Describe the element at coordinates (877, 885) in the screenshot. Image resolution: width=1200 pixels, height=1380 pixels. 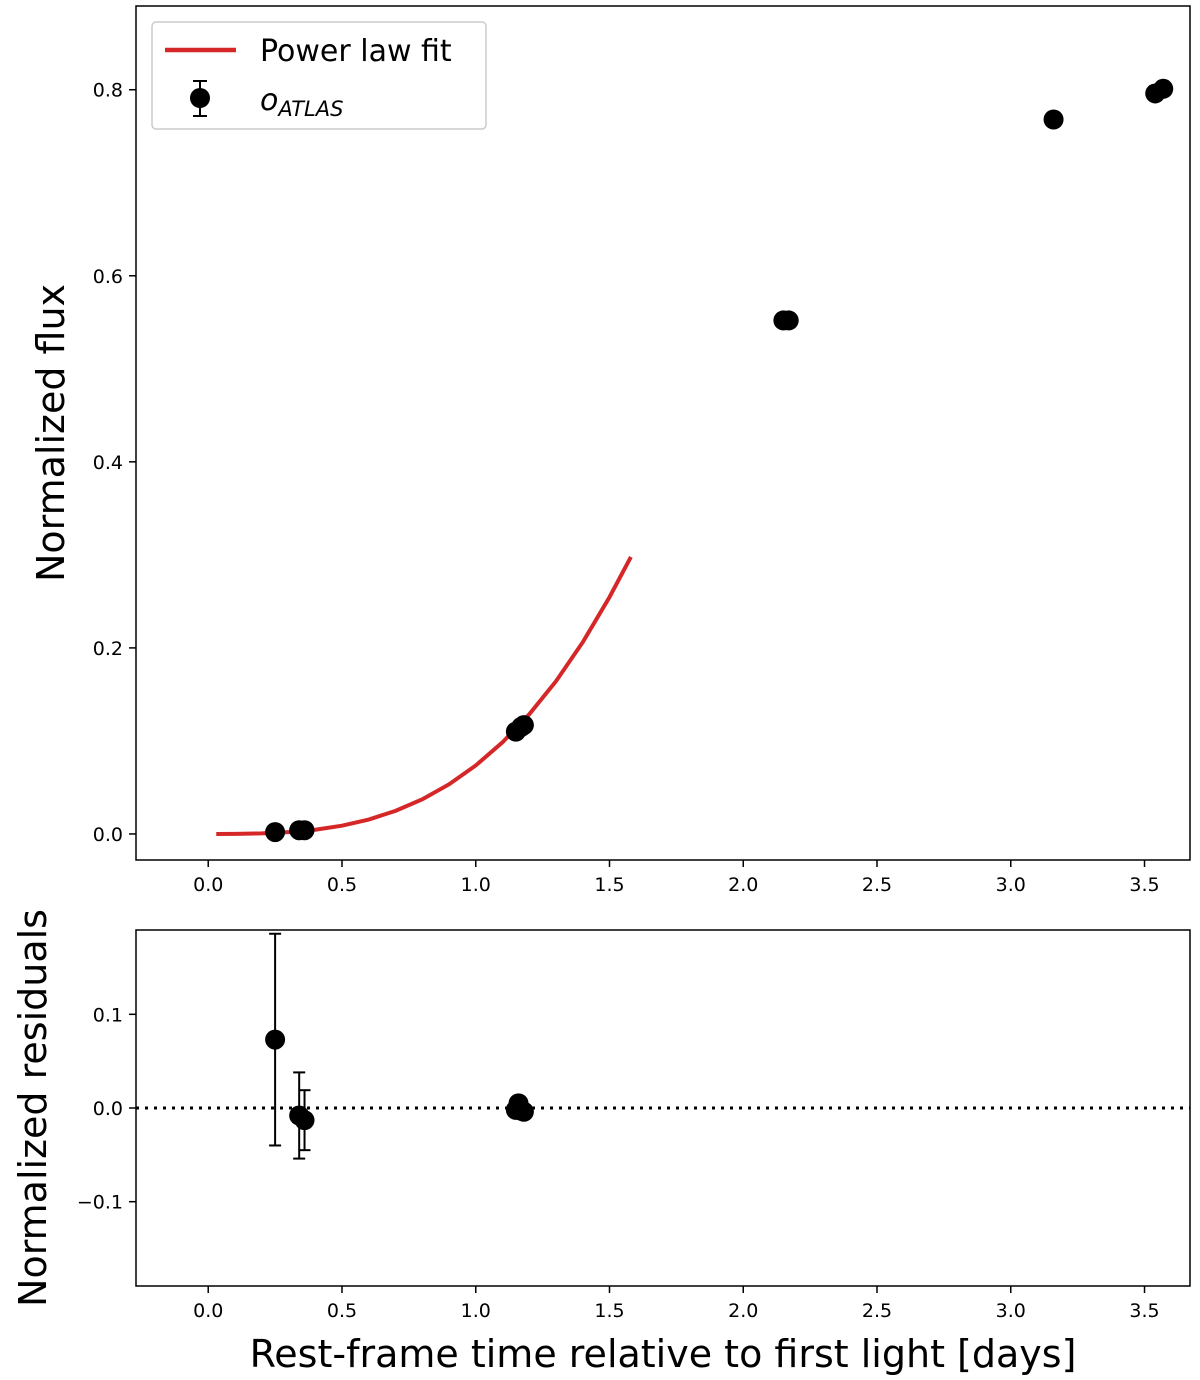
I see `flux-x-tick-label: 2.5` at that location.